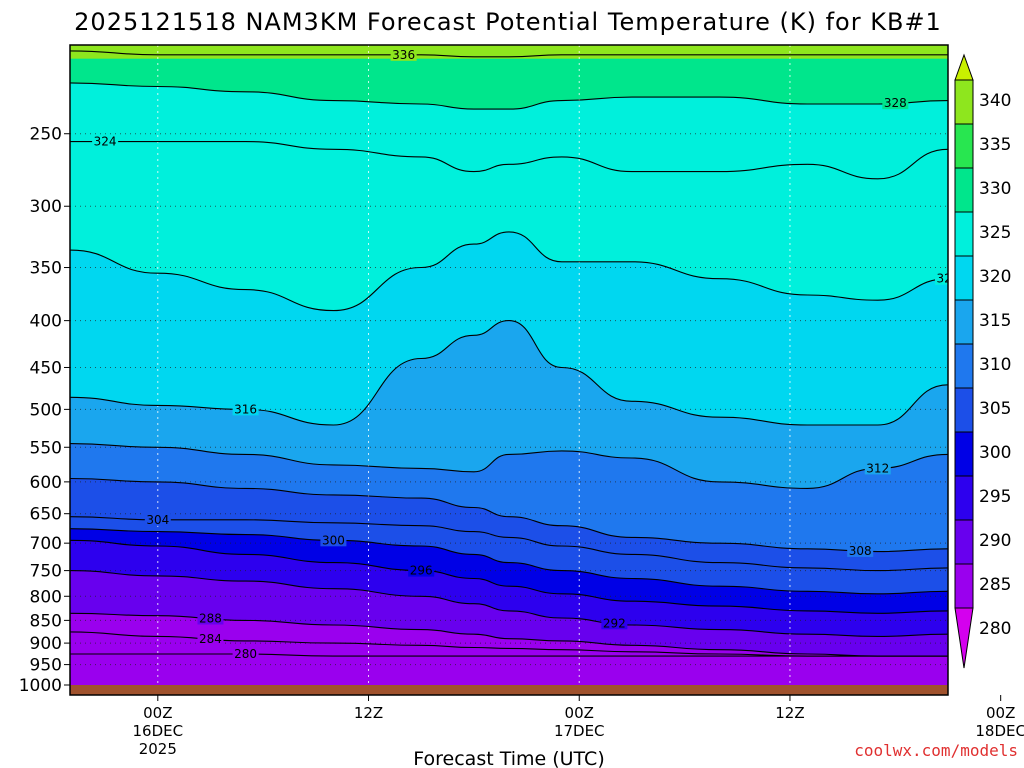 Image resolution: width=1024 pixels, height=768 pixels. Describe the element at coordinates (995, 277) in the screenshot. I see `colorbar-label-320: 320` at that location.